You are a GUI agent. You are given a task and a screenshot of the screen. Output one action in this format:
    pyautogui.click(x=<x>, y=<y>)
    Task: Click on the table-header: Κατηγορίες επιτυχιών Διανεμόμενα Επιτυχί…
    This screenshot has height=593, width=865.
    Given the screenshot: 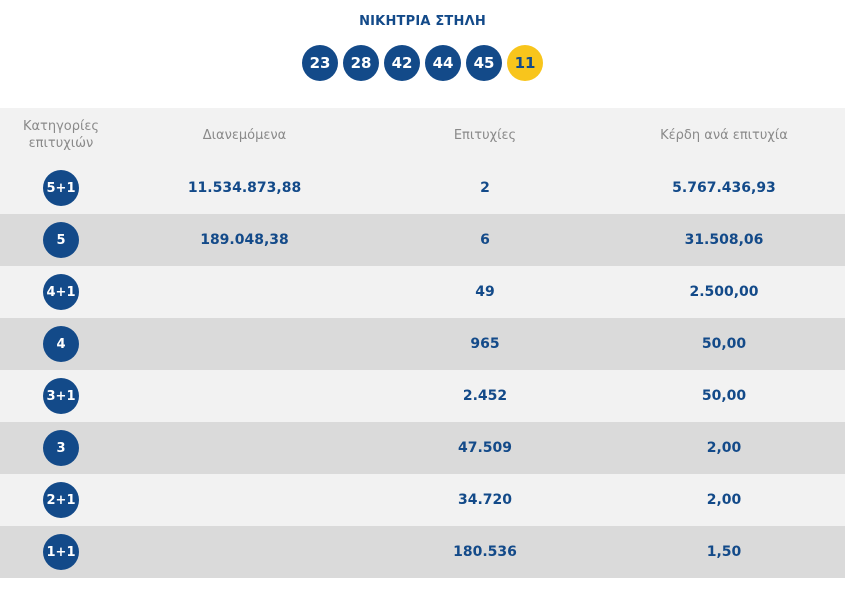 What is the action you would take?
    pyautogui.click(x=422, y=135)
    